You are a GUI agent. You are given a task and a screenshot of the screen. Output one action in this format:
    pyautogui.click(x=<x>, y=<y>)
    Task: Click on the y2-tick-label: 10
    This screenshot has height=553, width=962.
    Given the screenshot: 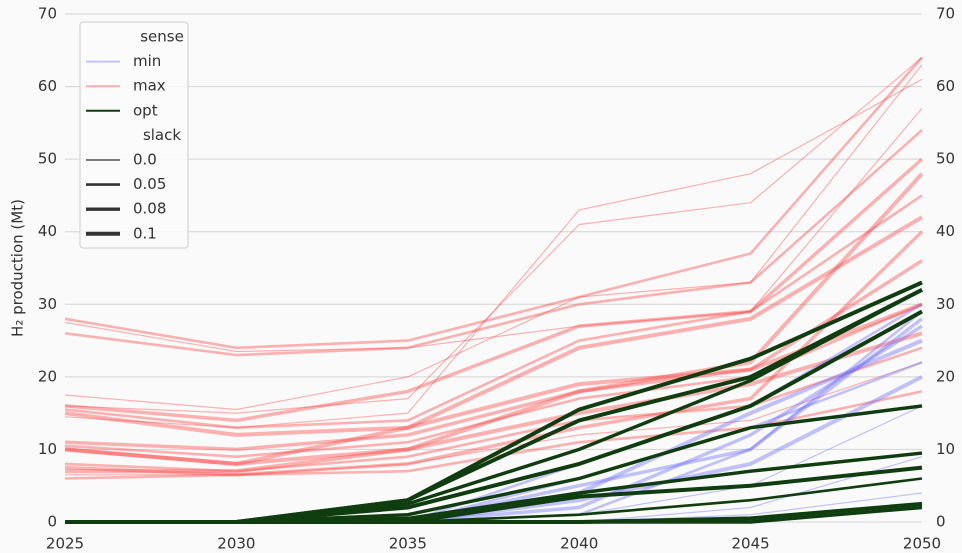 What is the action you would take?
    pyautogui.click(x=945, y=449)
    